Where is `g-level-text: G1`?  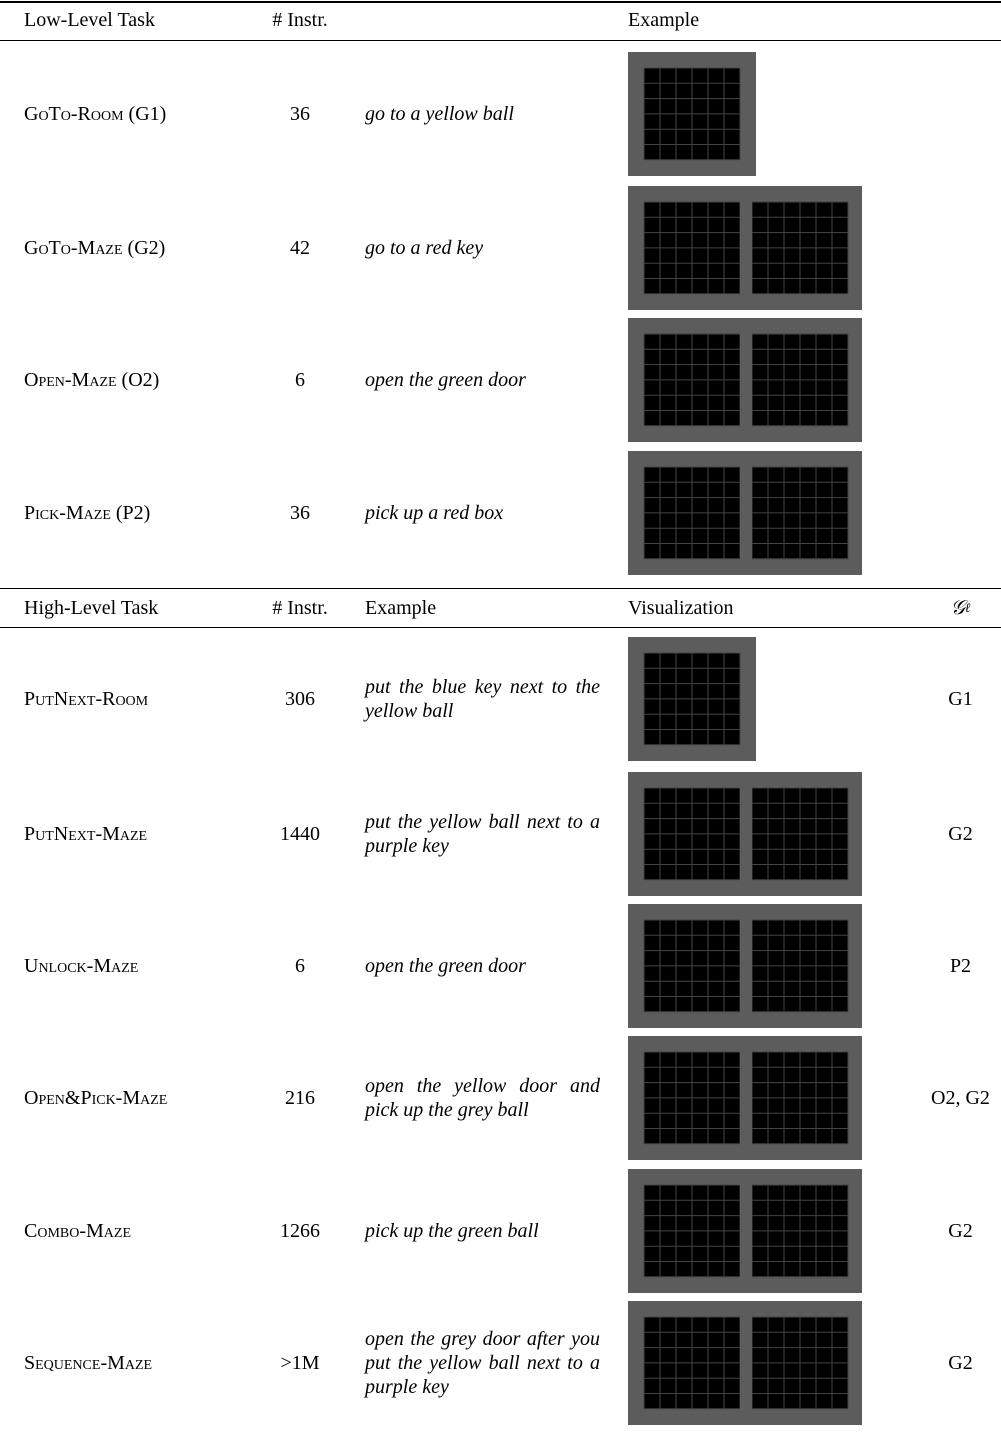
g-level-text: G1 is located at coordinates (960, 698).